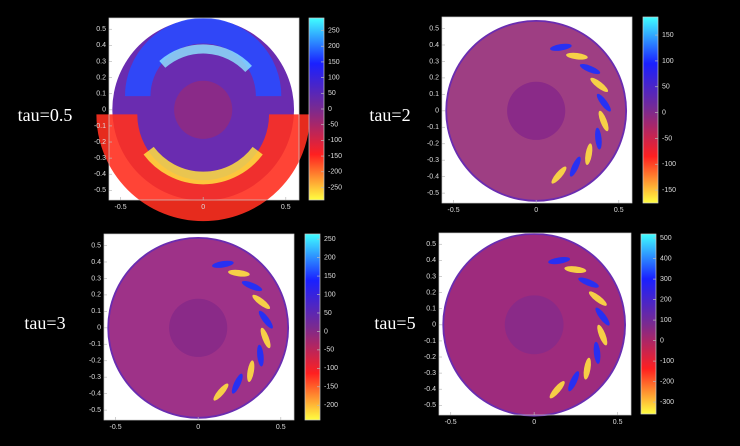 This screenshot has width=740, height=446. I want to click on panel-label: tau=3, so click(44, 323).